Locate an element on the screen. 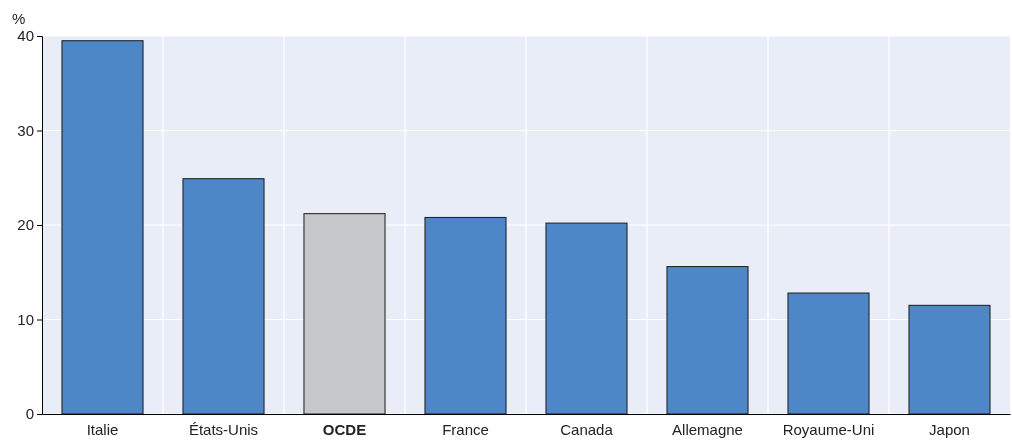 The image size is (1012, 448). x-tick-label: Canada is located at coordinates (587, 429).